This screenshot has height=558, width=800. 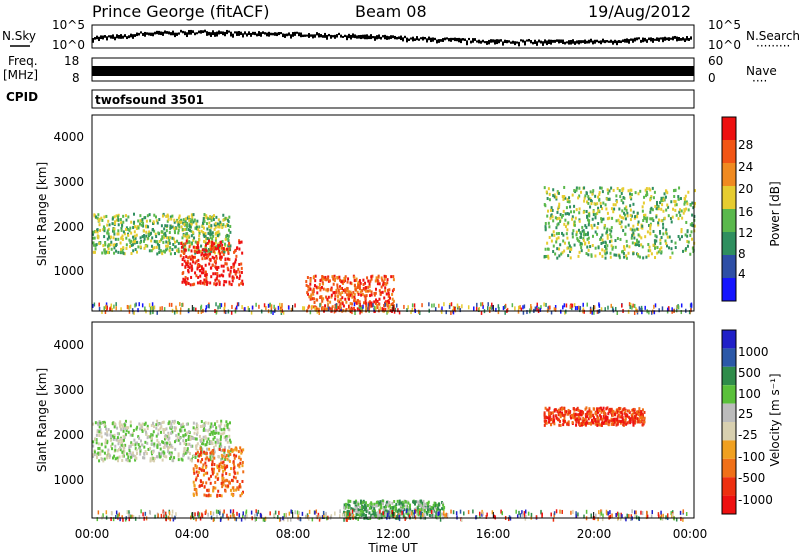 I want to click on nsky-label: N.Sky, so click(x=19, y=36).